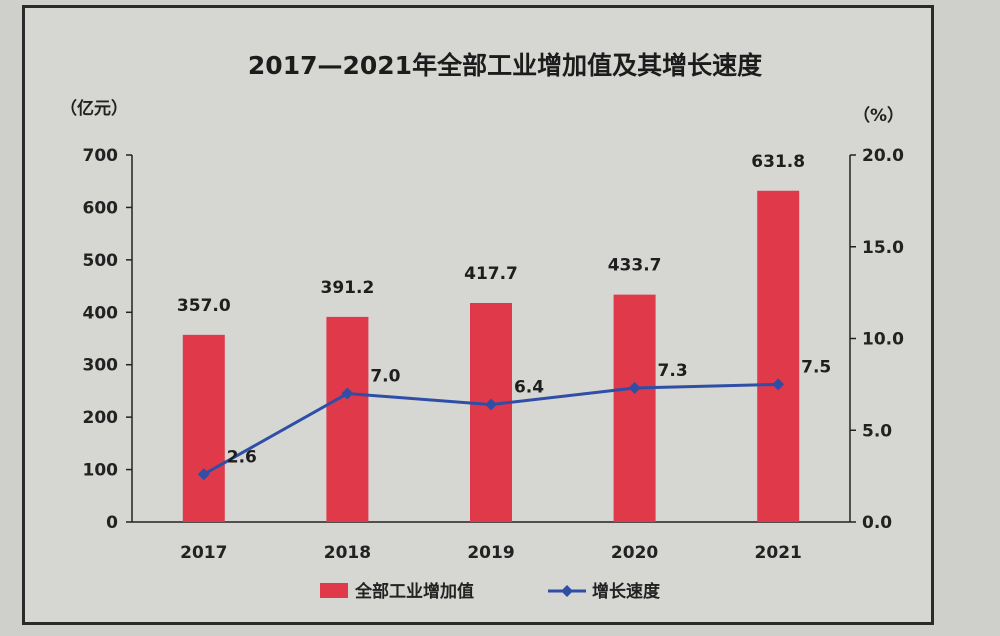 The height and width of the screenshot is (636, 1000). Describe the element at coordinates (626, 591) in the screenshot. I see `legend-line-label: 增长速度` at that location.